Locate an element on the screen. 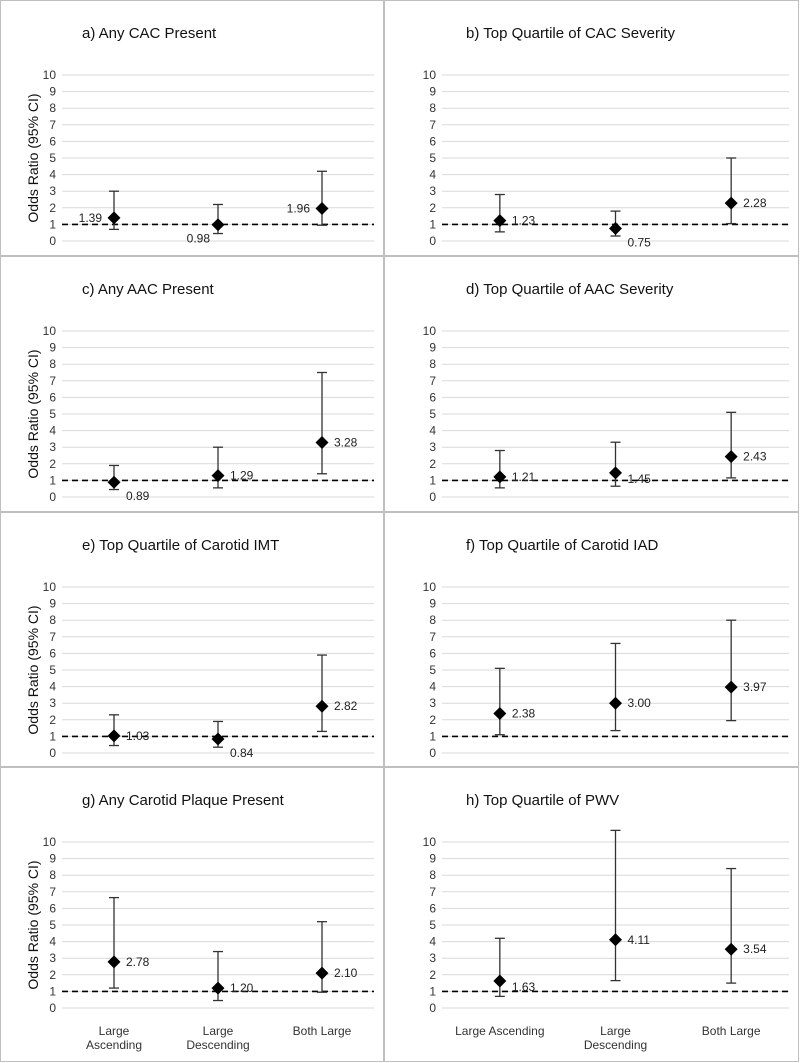 The image size is (800, 1063). data-label: 1.03 is located at coordinates (138, 736).